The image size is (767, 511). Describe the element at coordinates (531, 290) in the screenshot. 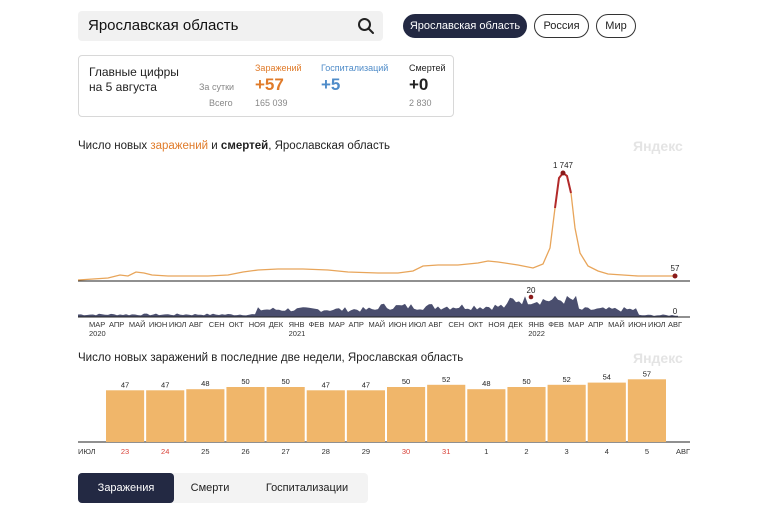

I see `deaths-peak-label: 20` at that location.